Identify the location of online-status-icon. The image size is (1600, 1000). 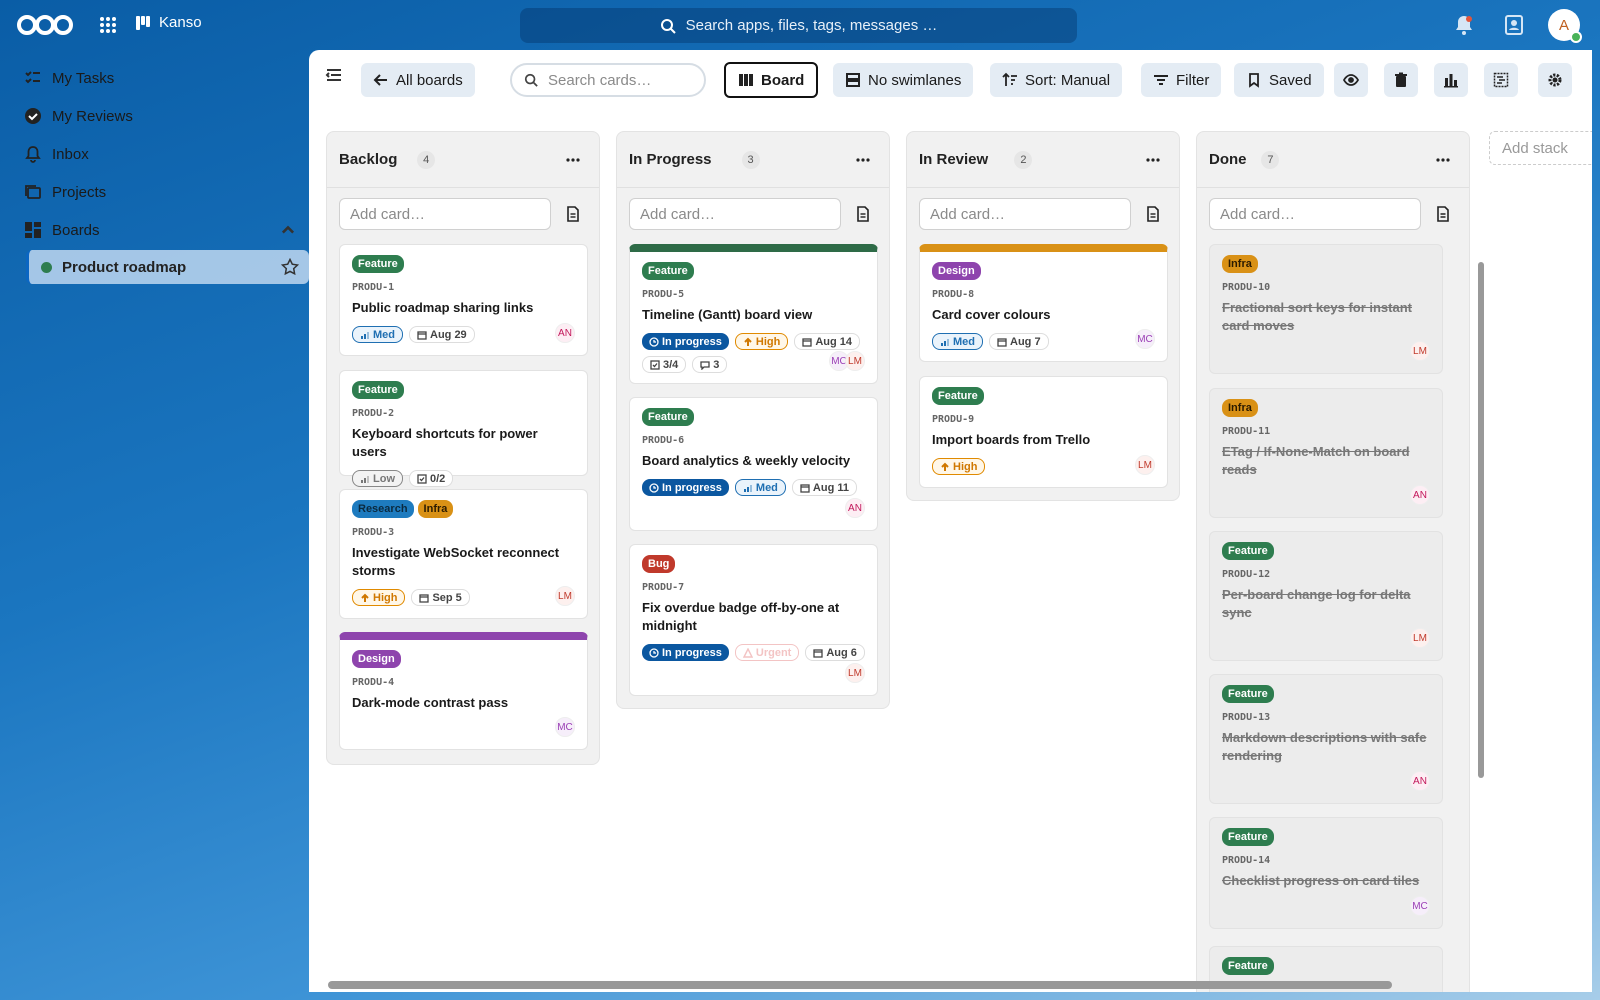
(1576, 37).